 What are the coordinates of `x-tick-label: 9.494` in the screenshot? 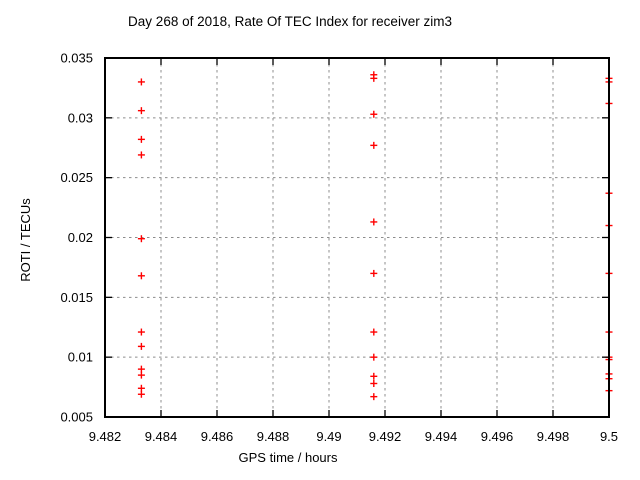 It's located at (441, 436).